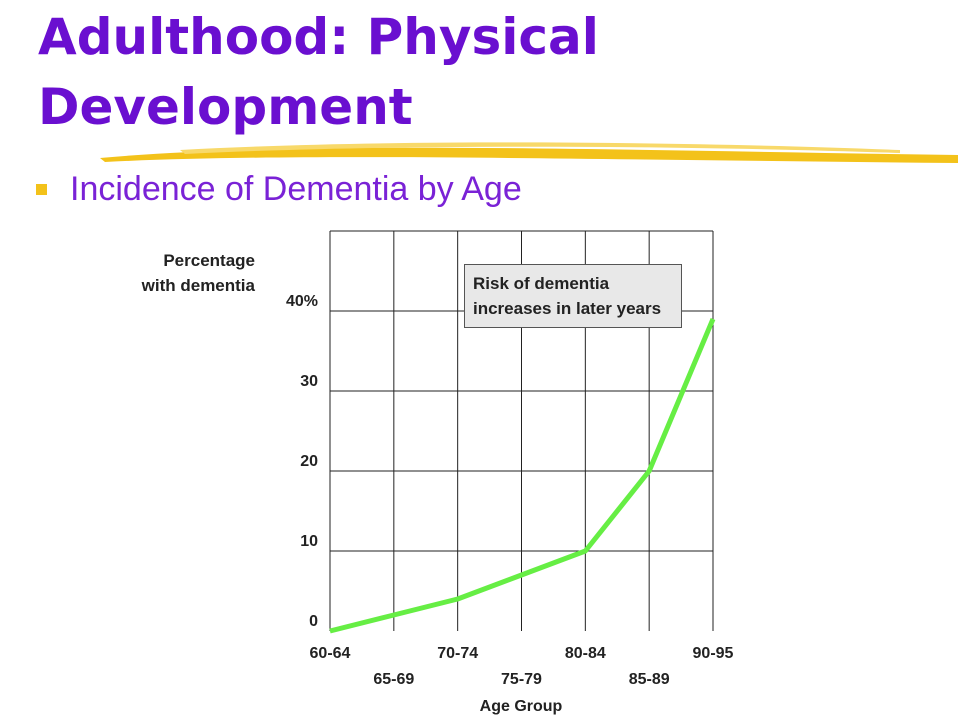 This screenshot has width=960, height=720. Describe the element at coordinates (198, 273) in the screenshot. I see `y-axis-label: Percentage with dementia` at that location.